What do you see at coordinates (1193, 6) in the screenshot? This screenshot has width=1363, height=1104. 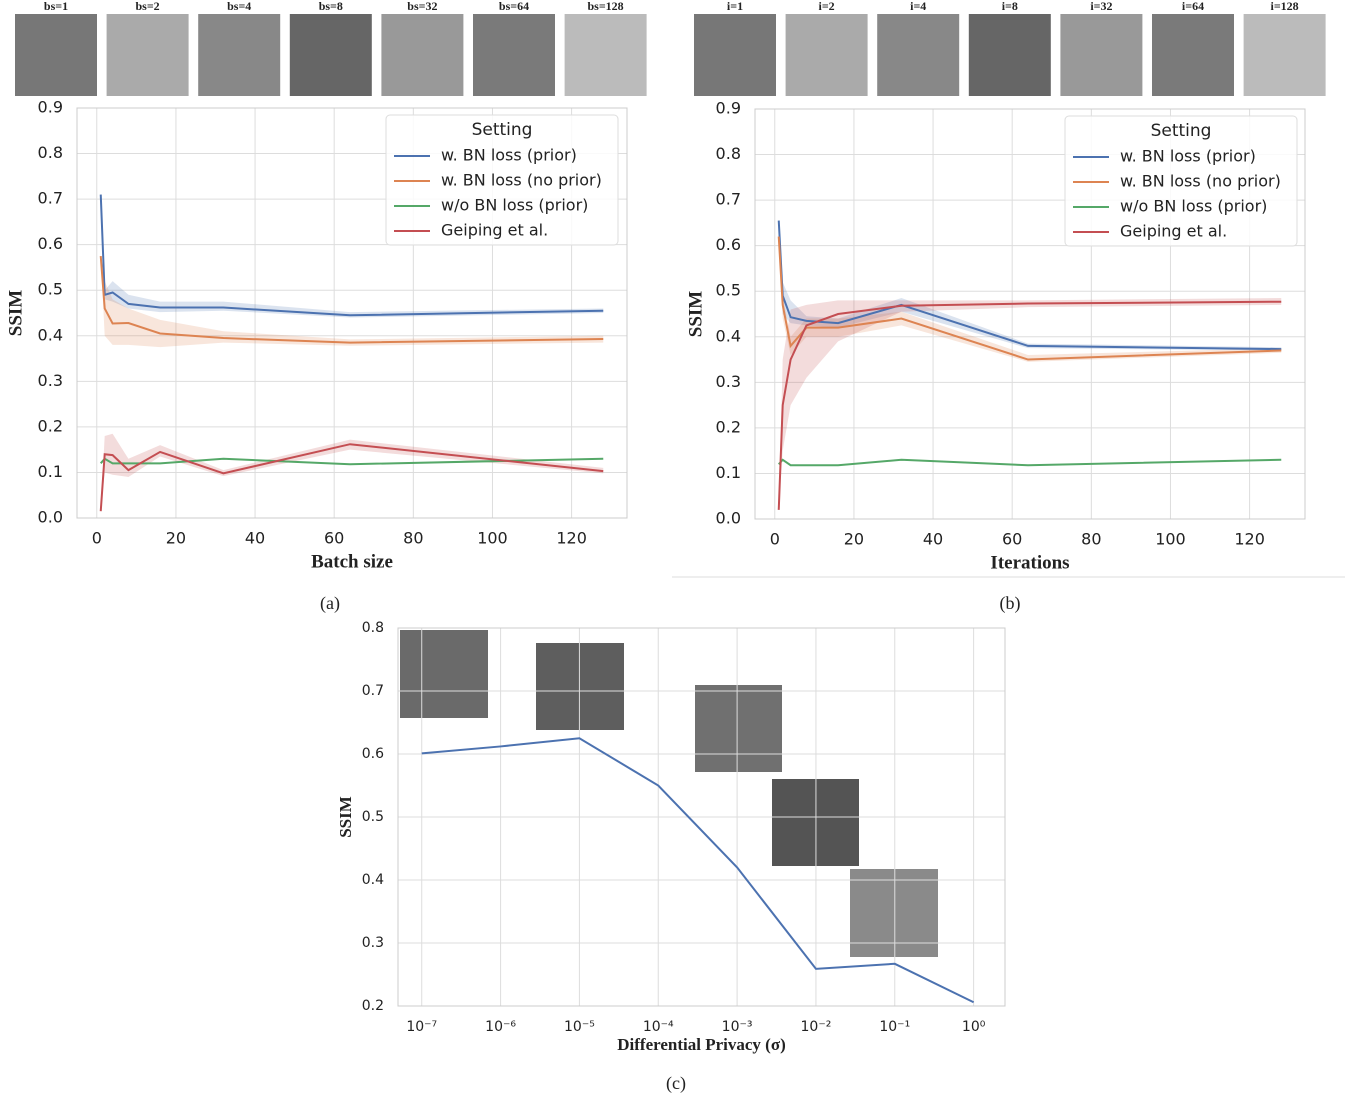 I see `thumbnail-label: i=64` at bounding box center [1193, 6].